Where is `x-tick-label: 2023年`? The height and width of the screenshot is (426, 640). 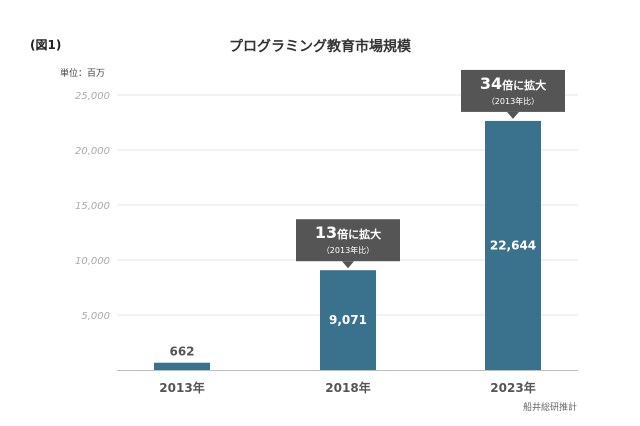
x-tick-label: 2023年 is located at coordinates (512, 387).